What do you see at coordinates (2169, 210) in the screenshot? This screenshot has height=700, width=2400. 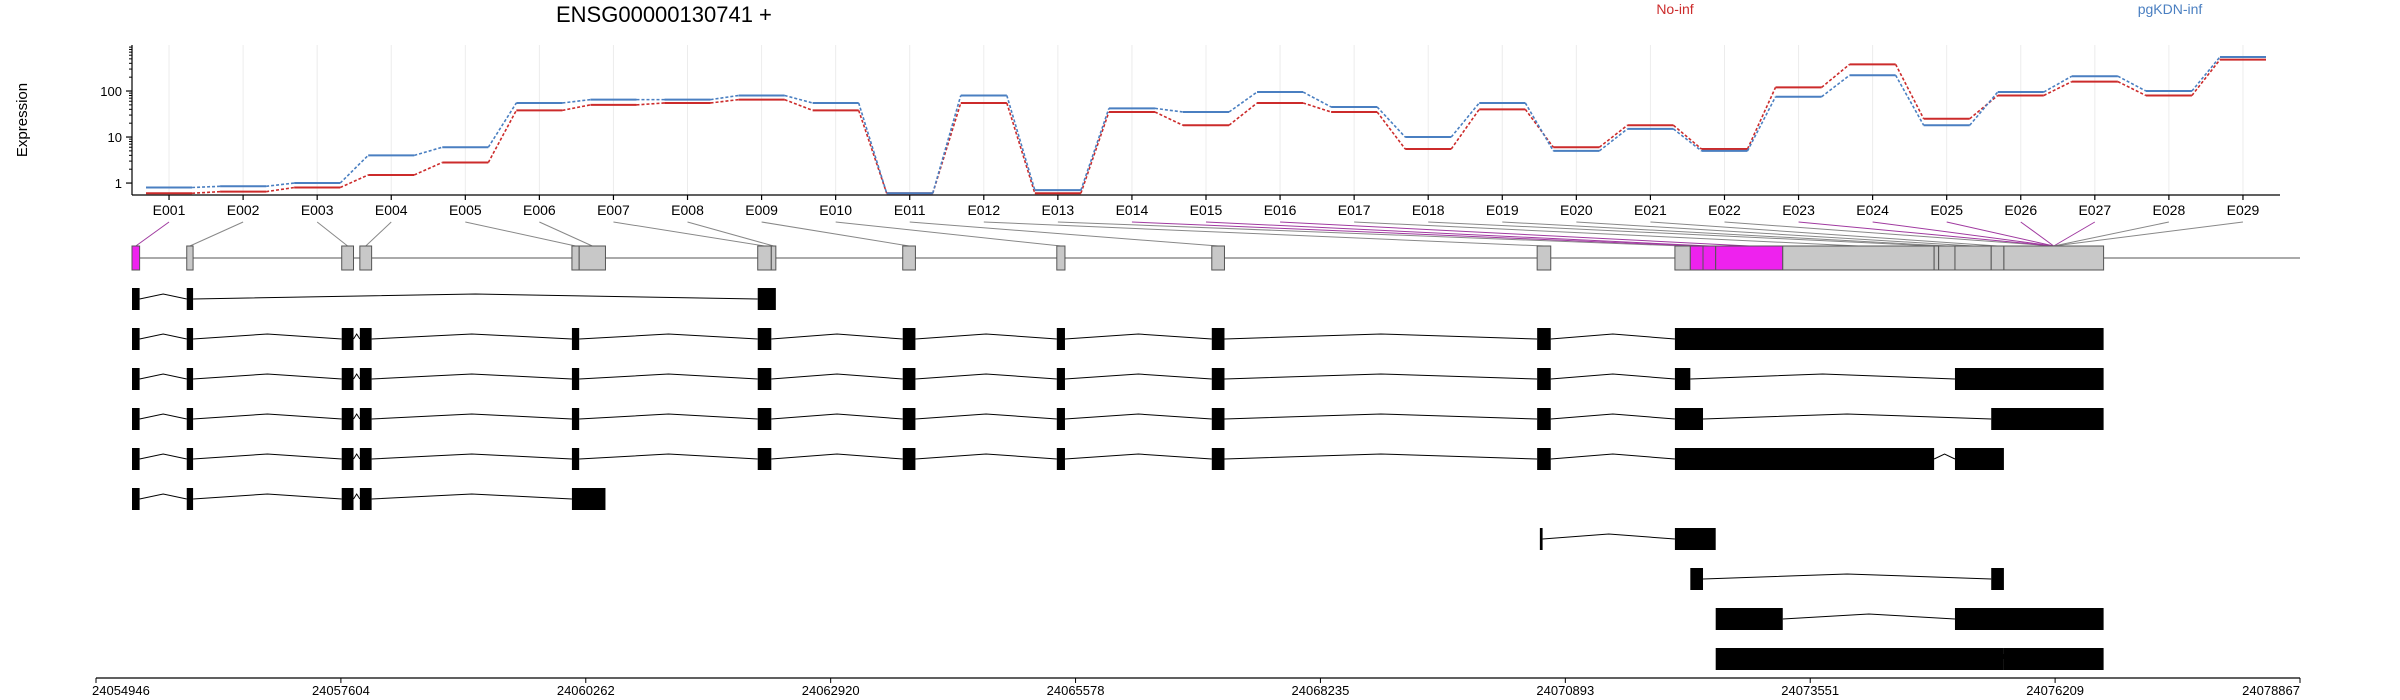 I see `exon-label: E028` at bounding box center [2169, 210].